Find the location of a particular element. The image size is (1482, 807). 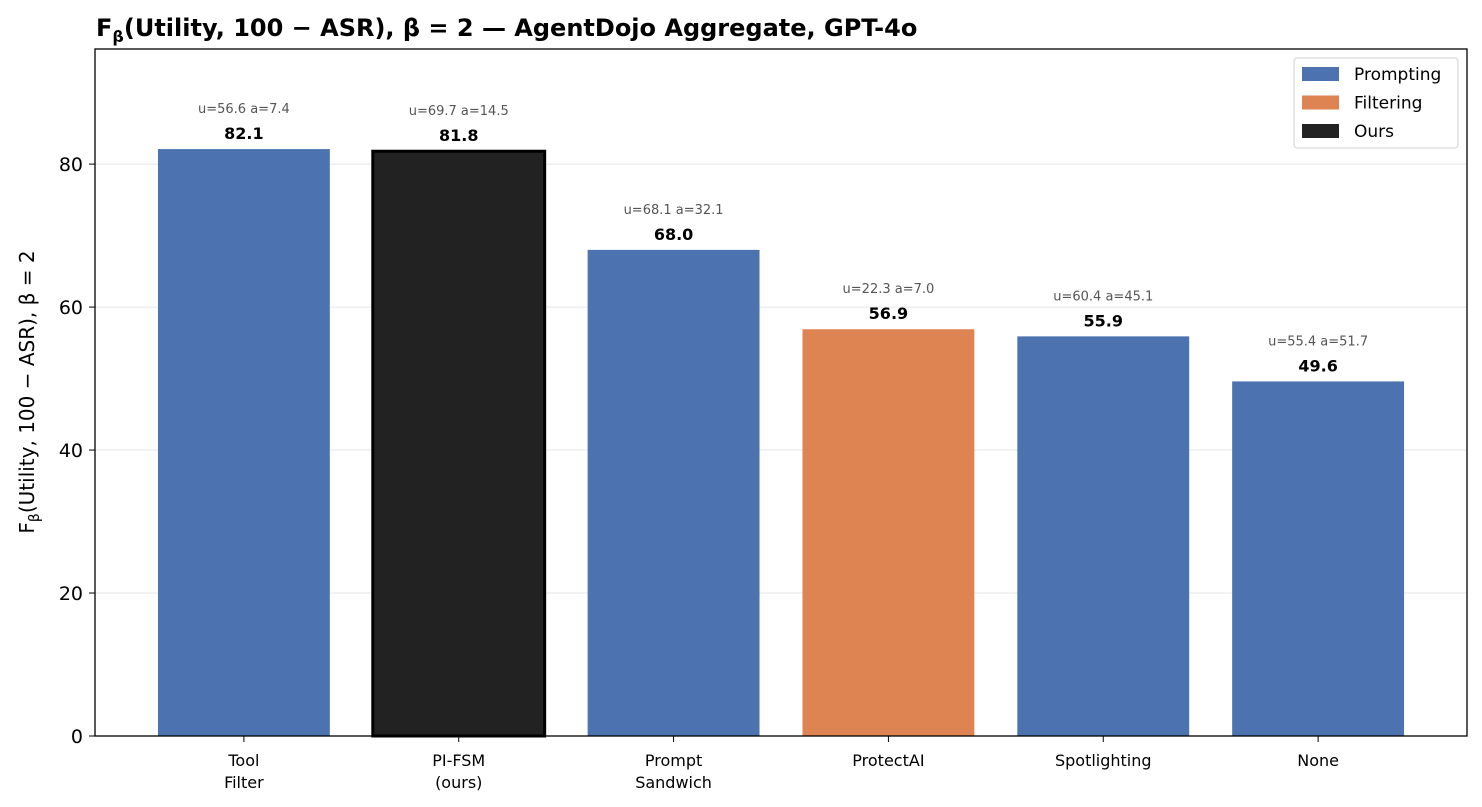

y-axis-label: Fβ(Utility, 100 − ASR), β = 2 is located at coordinates (29, 391).